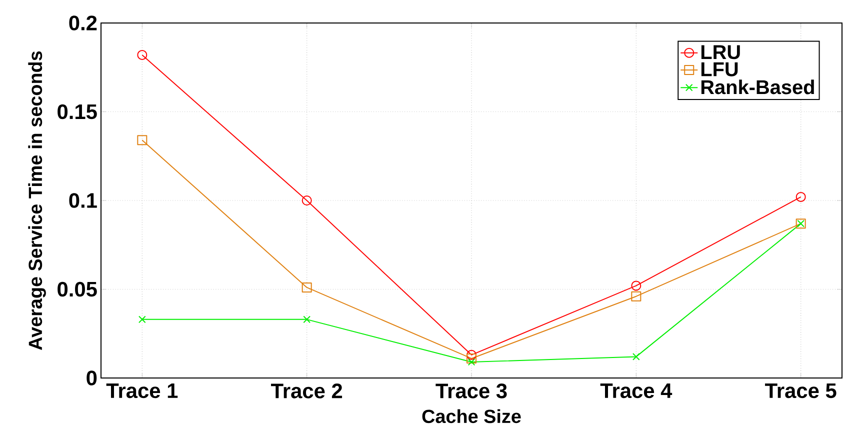 The image size is (856, 444). I want to click on y-tick-label: 0.2, so click(83, 23).